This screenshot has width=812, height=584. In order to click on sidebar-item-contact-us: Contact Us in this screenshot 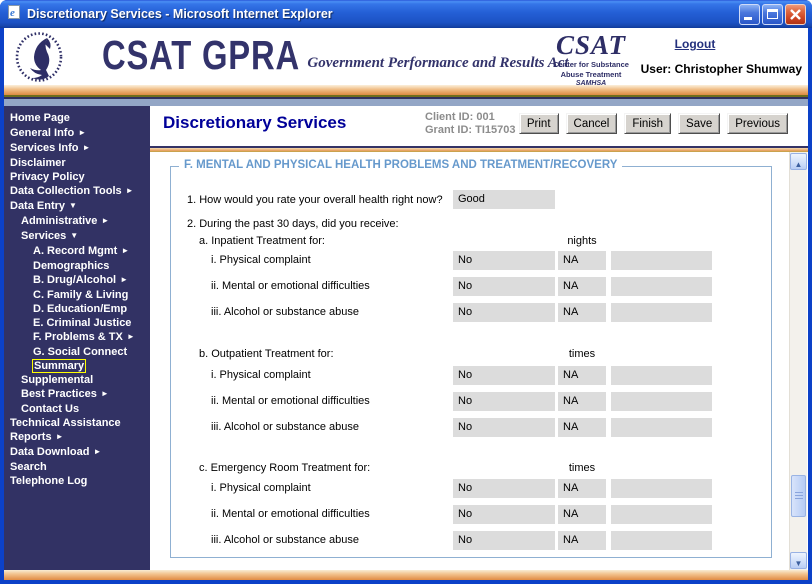, I will do `click(50, 409)`.